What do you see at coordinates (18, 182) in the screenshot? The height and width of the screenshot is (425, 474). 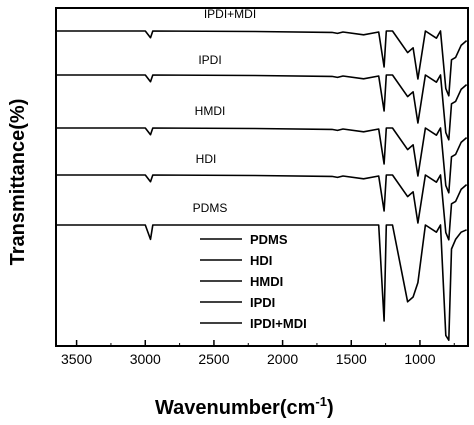 I see `y-axis-title: Transmittance(%)` at bounding box center [18, 182].